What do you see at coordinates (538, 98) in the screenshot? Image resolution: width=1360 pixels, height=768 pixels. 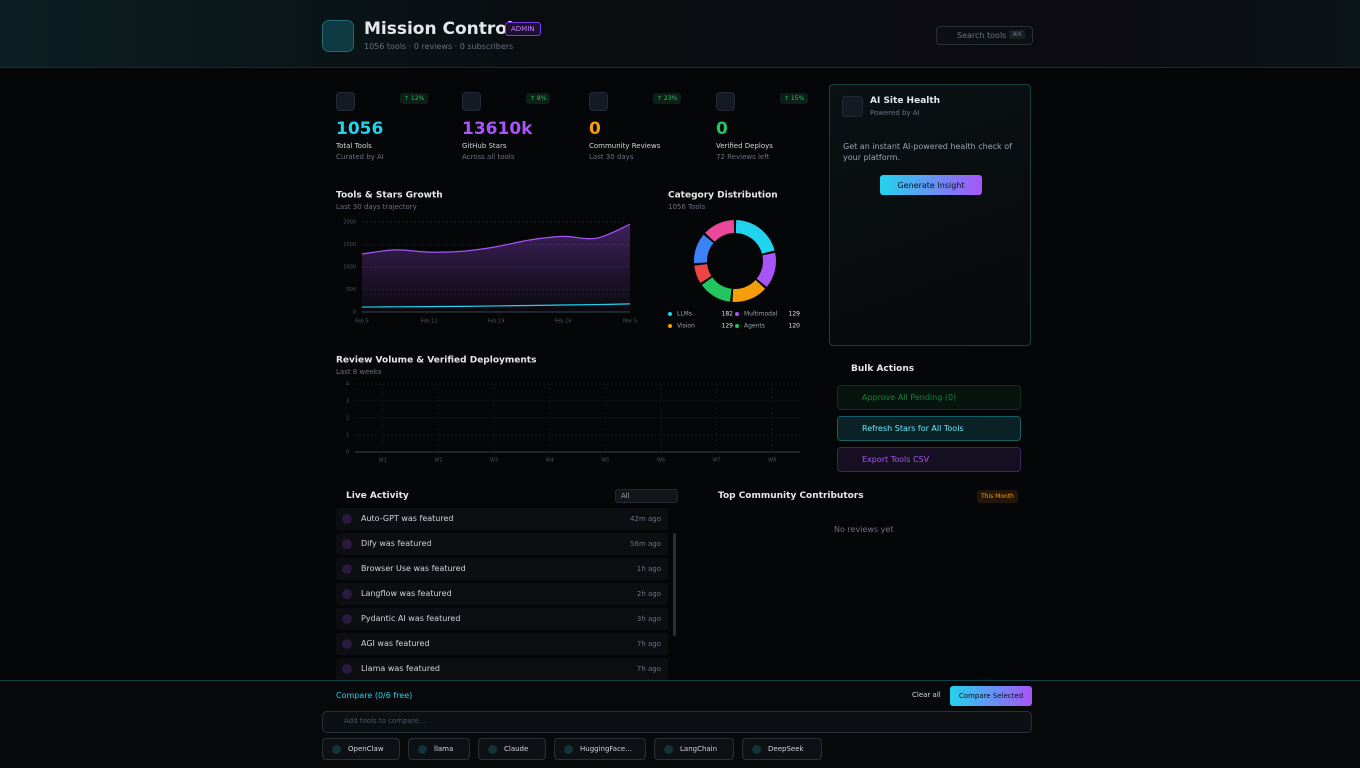 I see `stat-change: ↑ 8%` at bounding box center [538, 98].